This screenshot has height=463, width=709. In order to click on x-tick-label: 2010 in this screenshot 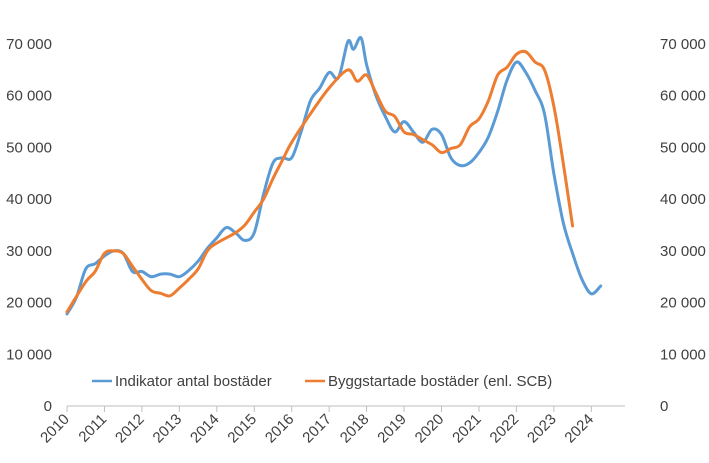, I will do `click(55, 429)`.